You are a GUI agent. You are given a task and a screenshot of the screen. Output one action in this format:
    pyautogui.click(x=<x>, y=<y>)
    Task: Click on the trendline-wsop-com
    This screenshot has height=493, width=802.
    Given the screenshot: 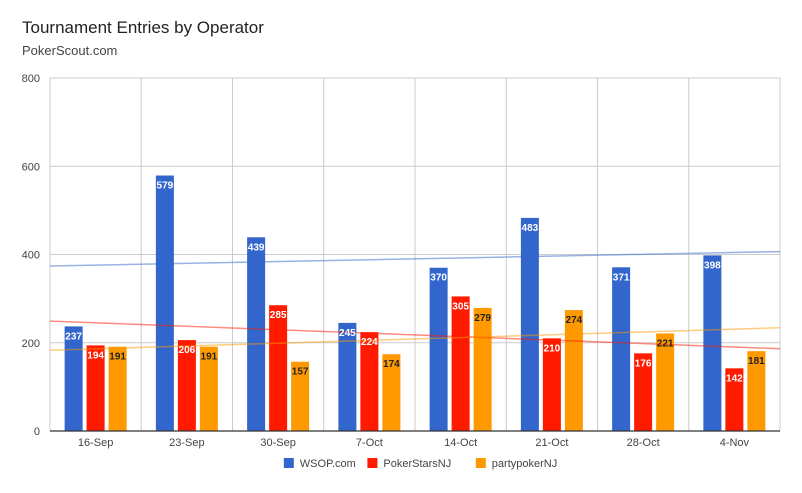 What is the action you would take?
    pyautogui.click(x=415, y=258)
    